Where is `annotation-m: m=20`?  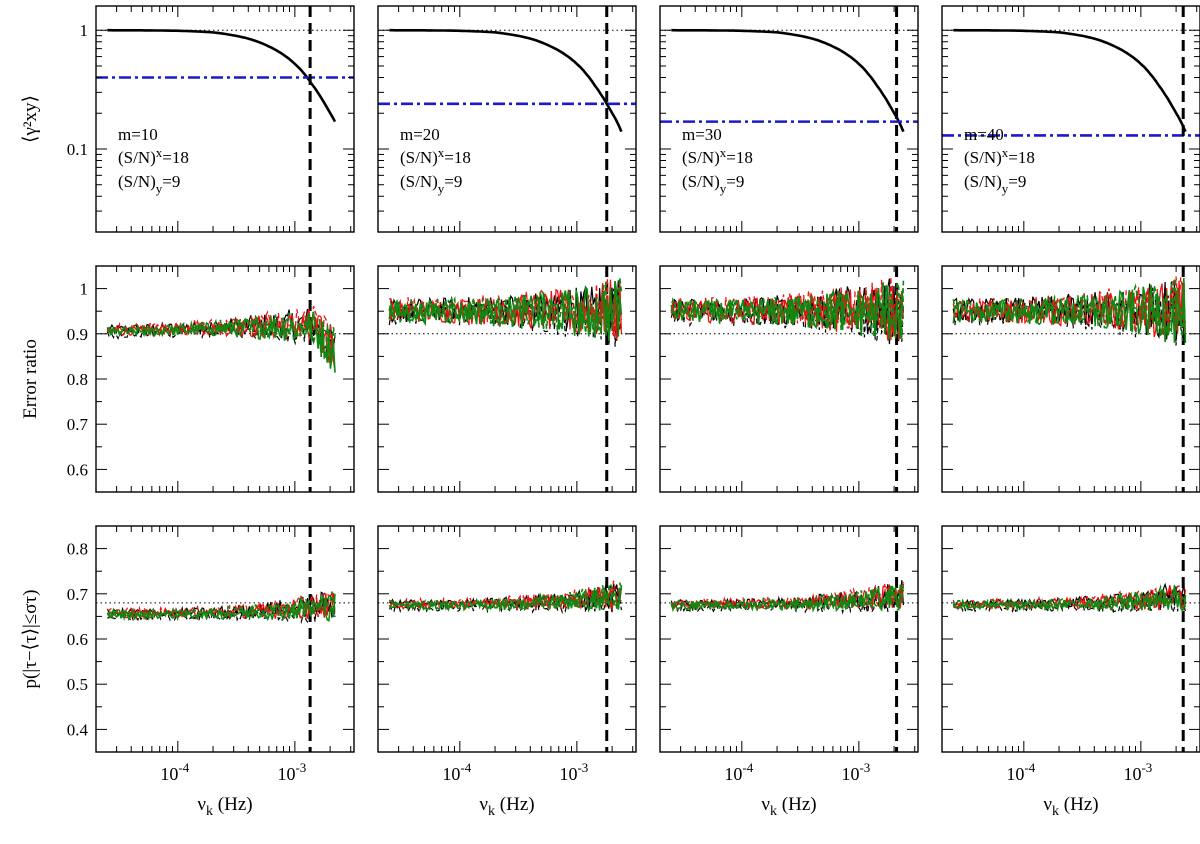 annotation-m: m=20 is located at coordinates (420, 134).